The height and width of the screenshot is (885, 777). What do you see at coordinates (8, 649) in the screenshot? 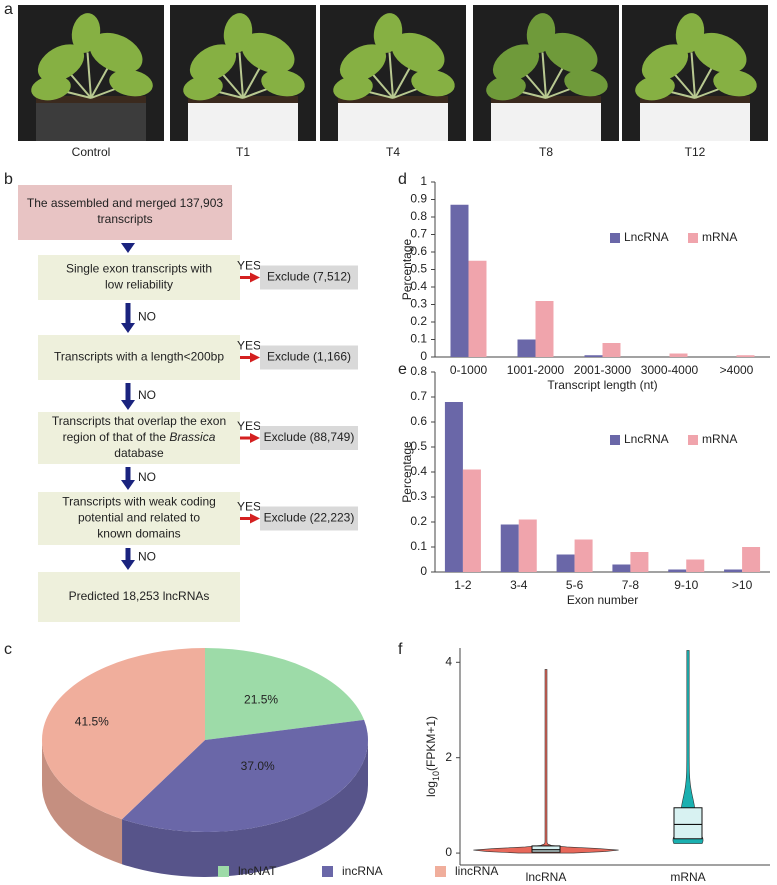
I see `panel-label: c` at bounding box center [8, 649].